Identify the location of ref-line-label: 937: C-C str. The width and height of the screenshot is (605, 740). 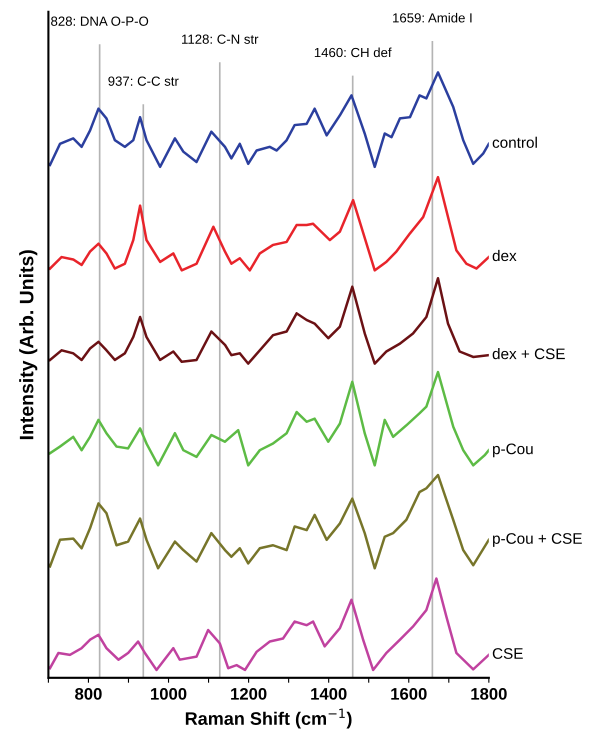
(143, 81).